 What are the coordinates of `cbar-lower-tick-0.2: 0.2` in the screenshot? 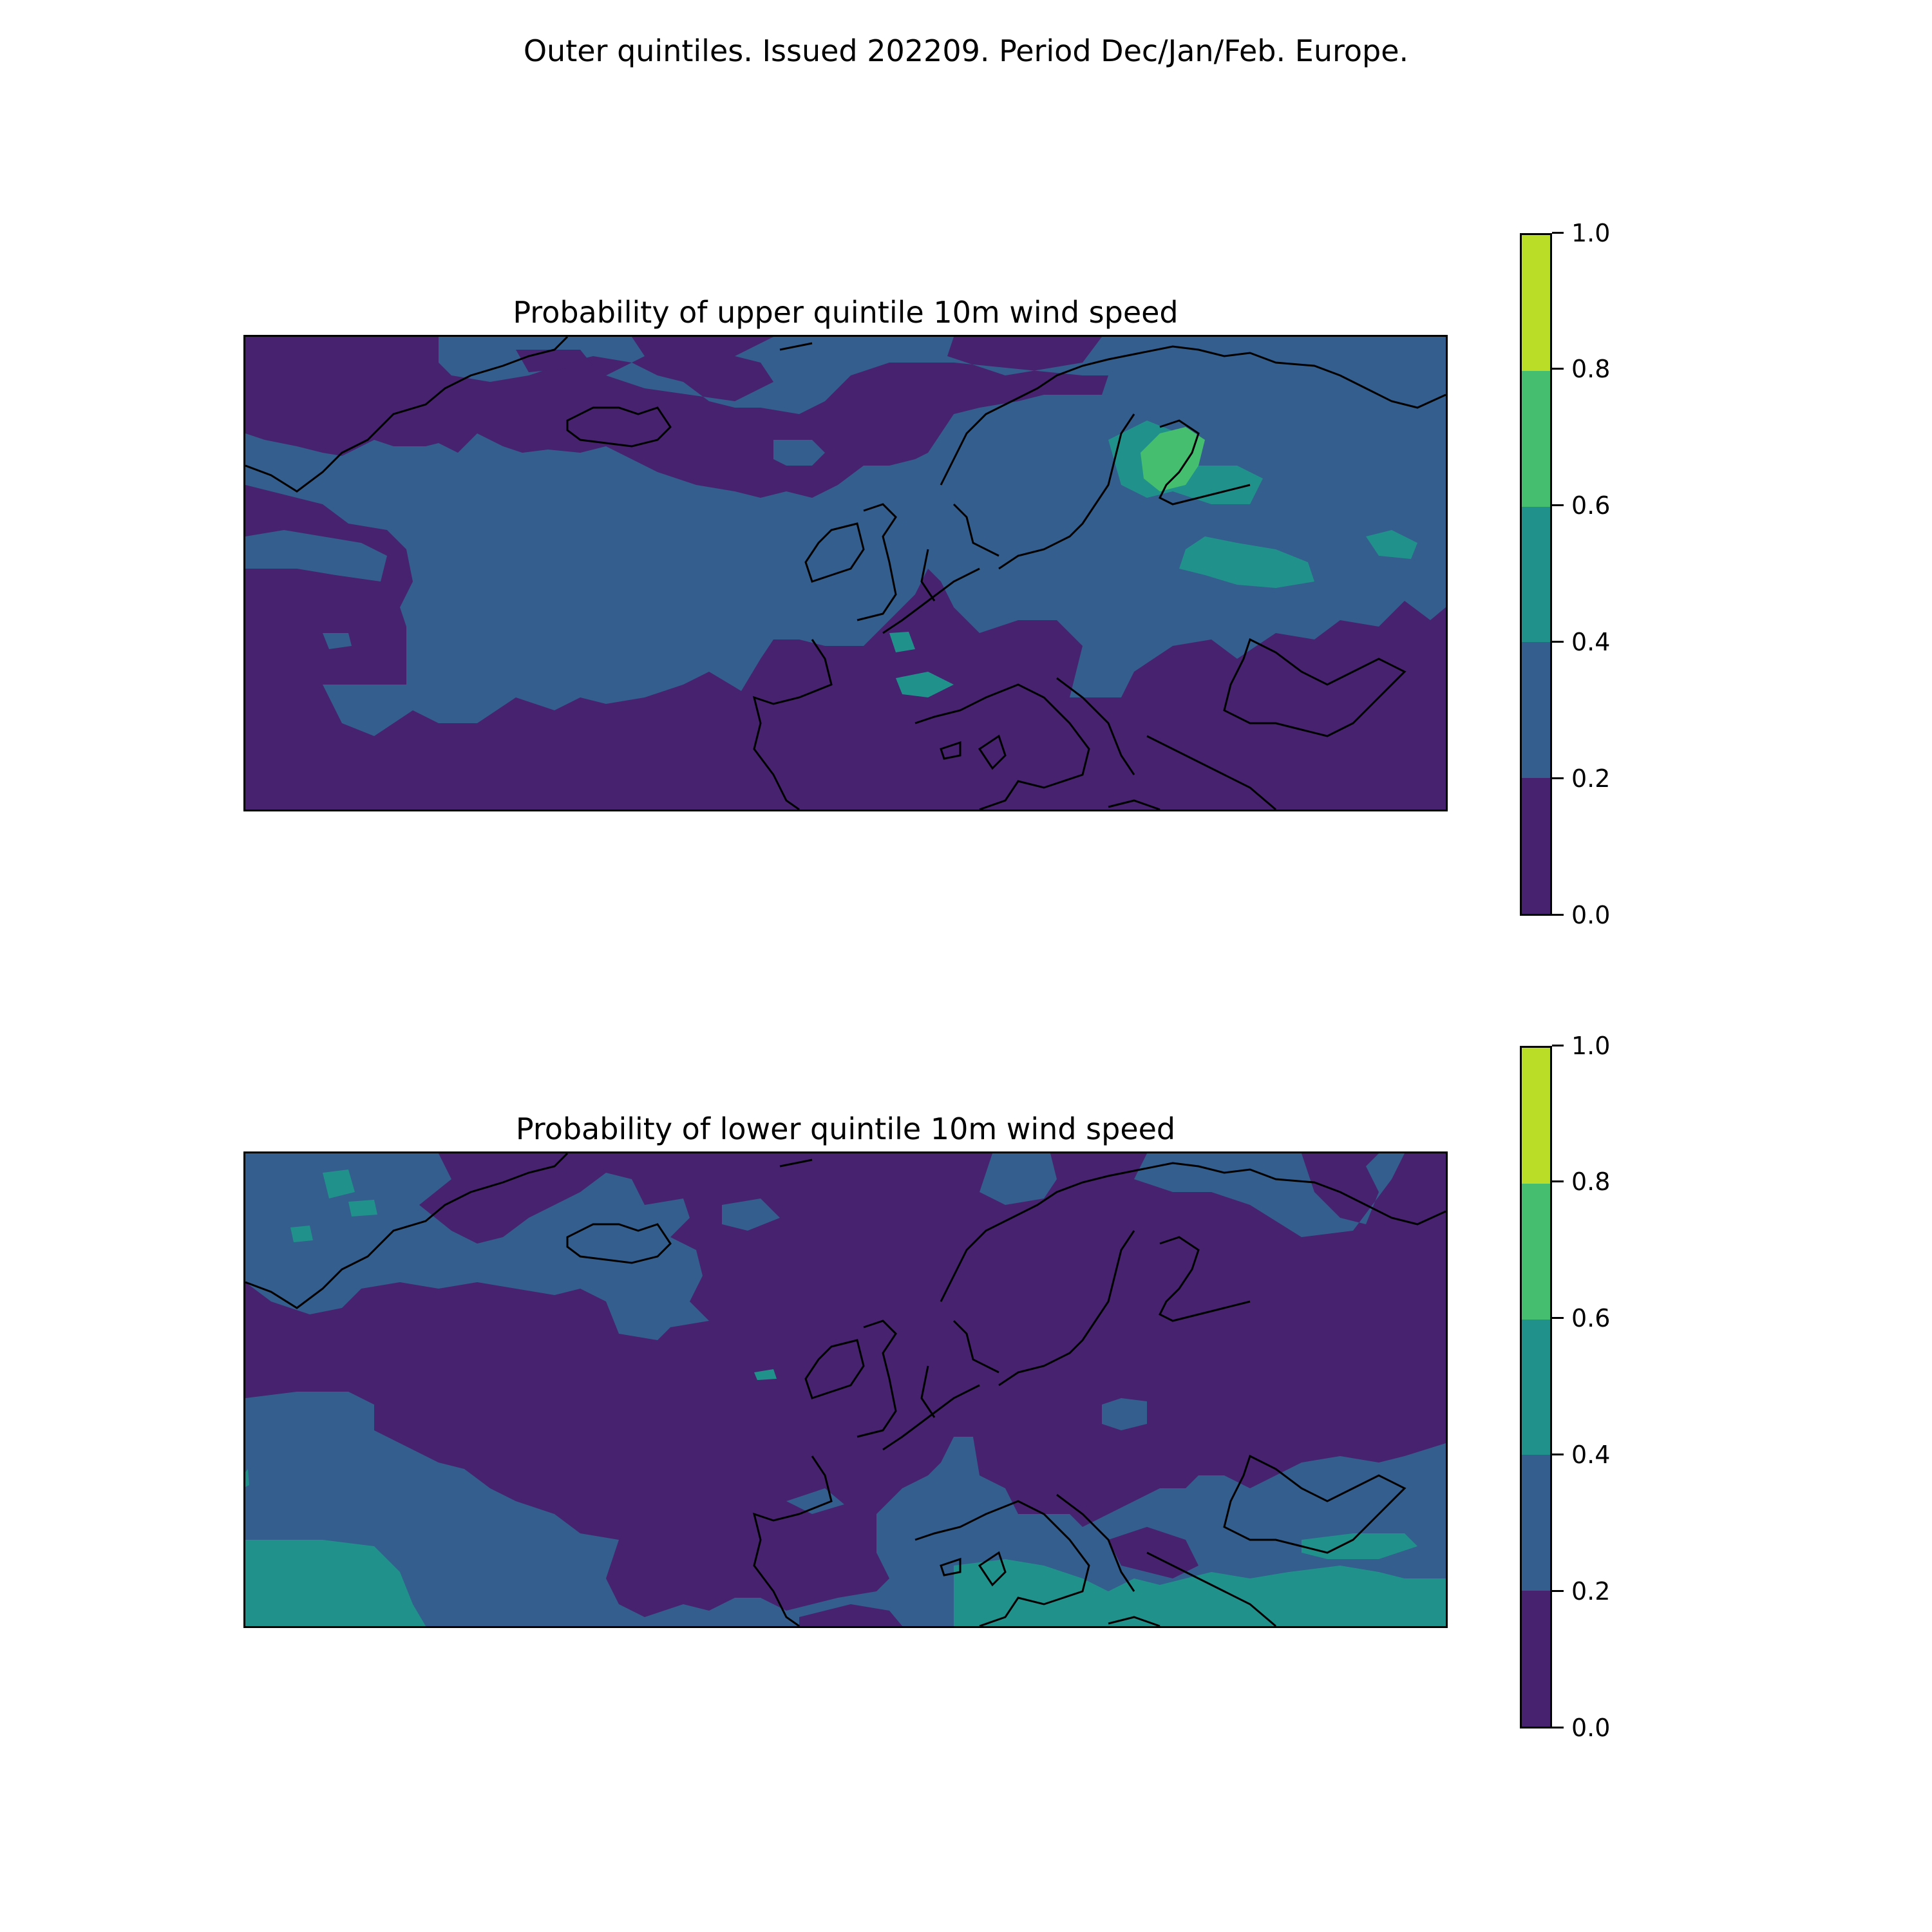 It's located at (1591, 1591).